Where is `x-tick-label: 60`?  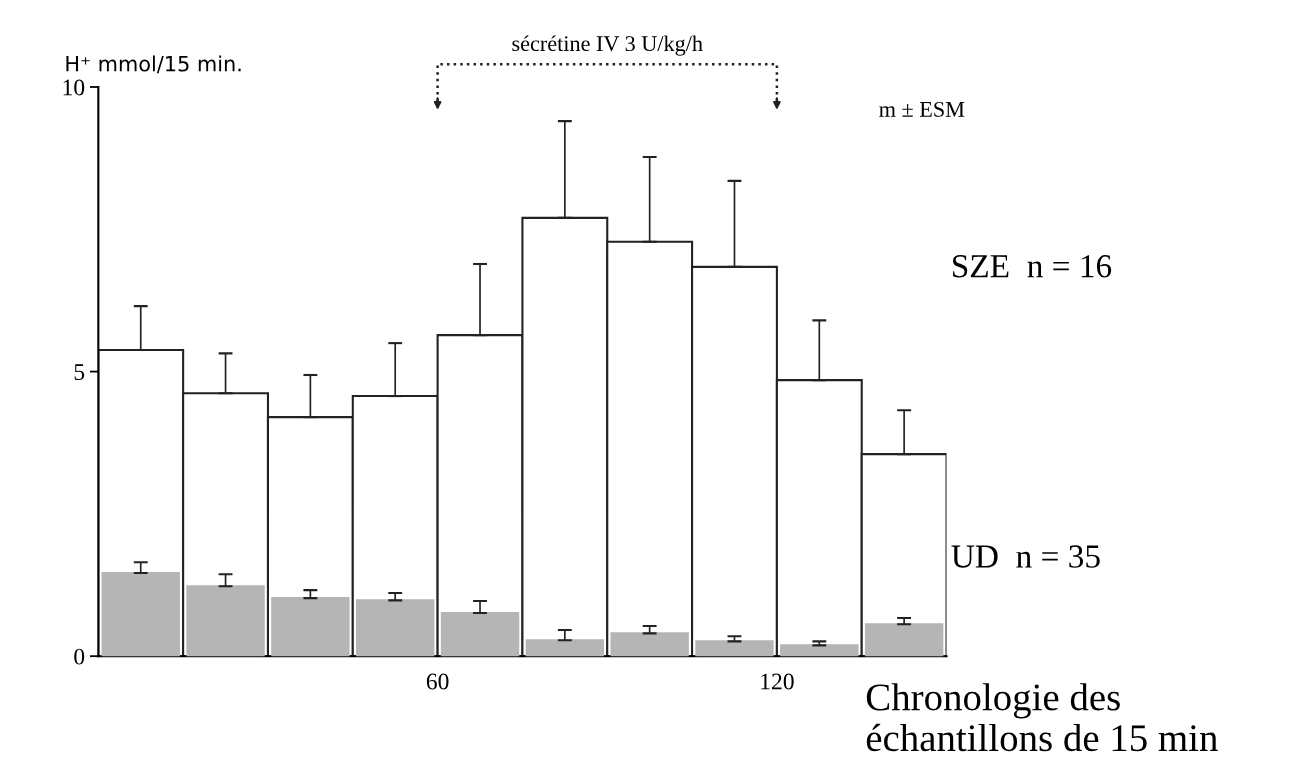 x-tick-label: 60 is located at coordinates (437, 681).